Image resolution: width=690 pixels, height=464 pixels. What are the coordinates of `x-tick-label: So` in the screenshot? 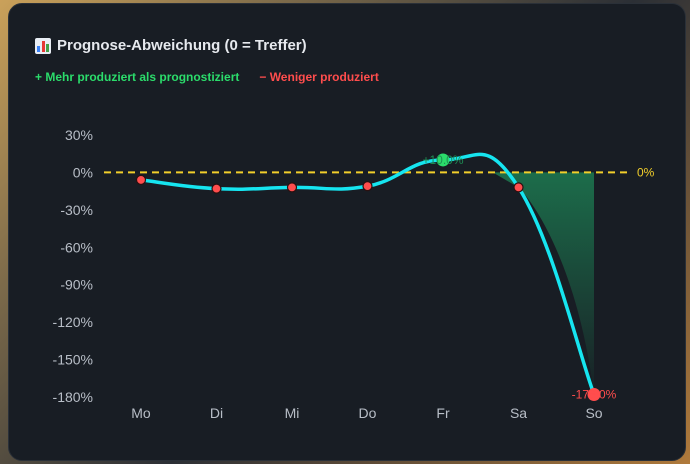 It's located at (593, 413).